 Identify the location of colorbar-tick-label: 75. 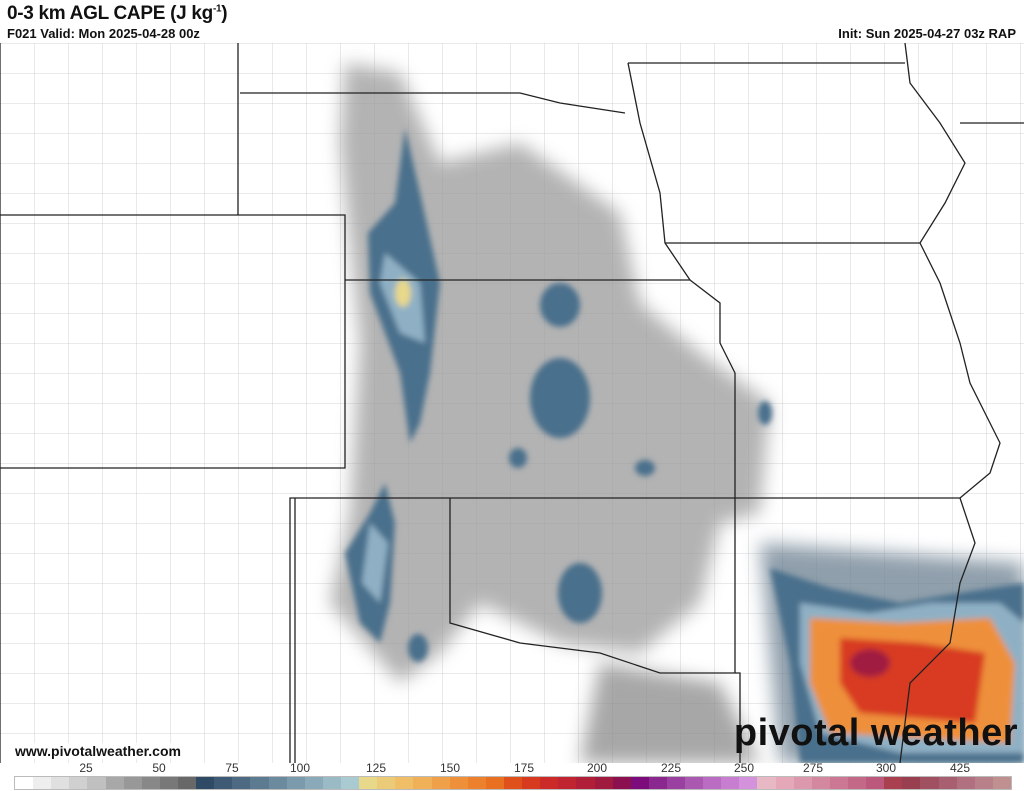
(232, 768).